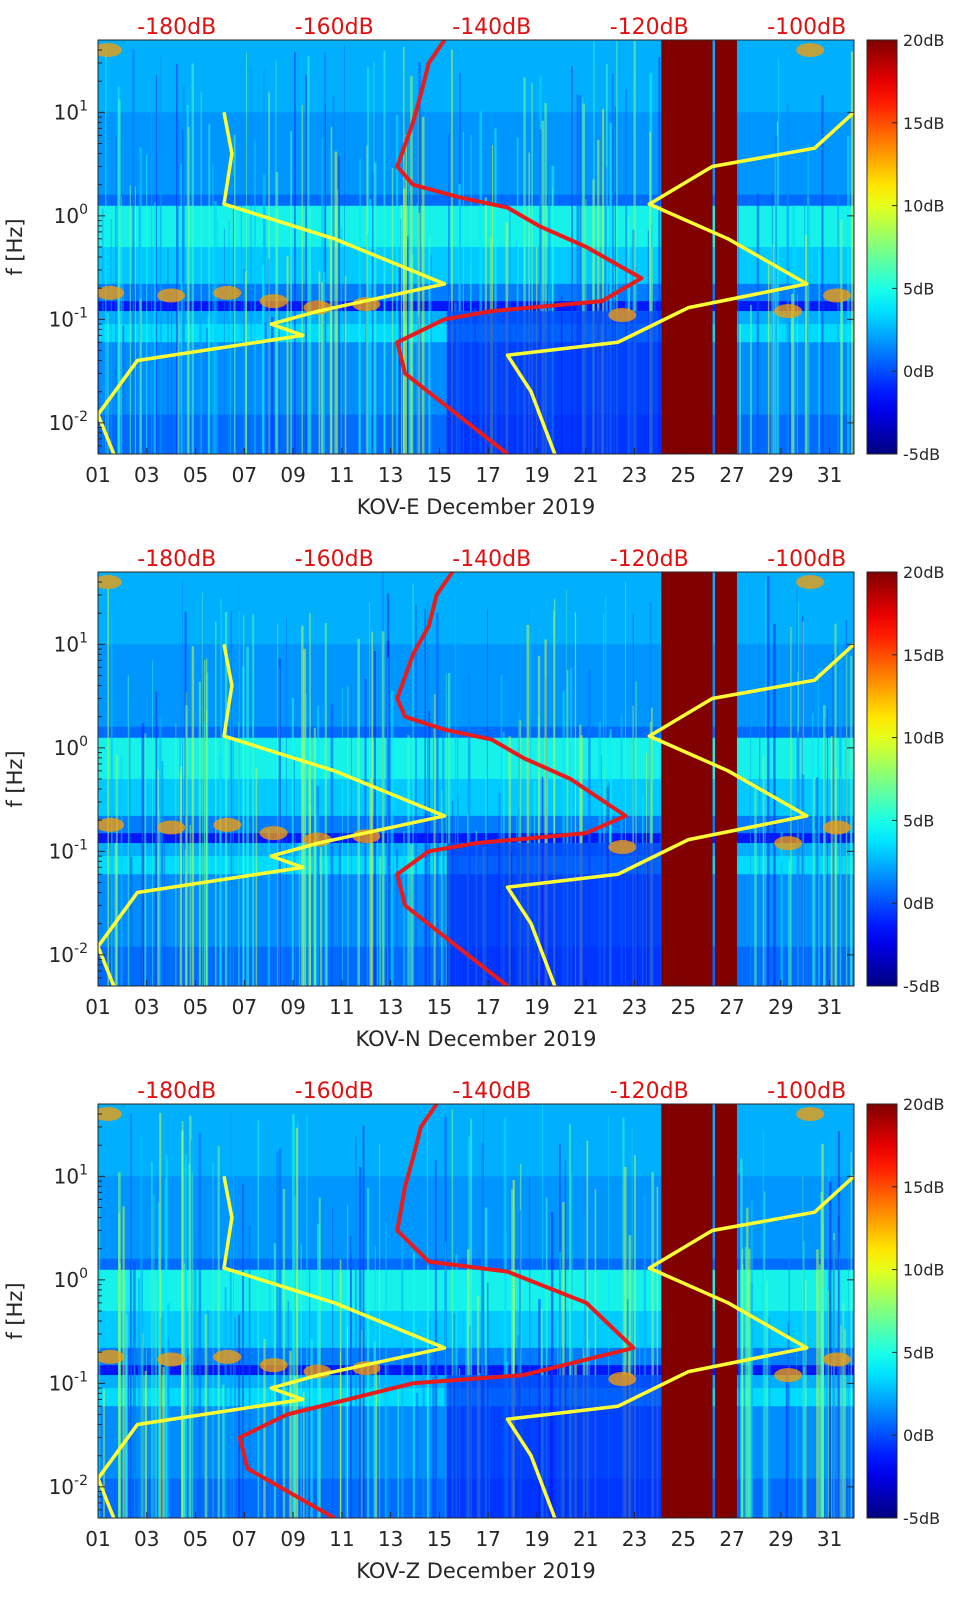 This screenshot has width=962, height=1599. What do you see at coordinates (439, 1007) in the screenshot?
I see `x-tick-label: 15` at bounding box center [439, 1007].